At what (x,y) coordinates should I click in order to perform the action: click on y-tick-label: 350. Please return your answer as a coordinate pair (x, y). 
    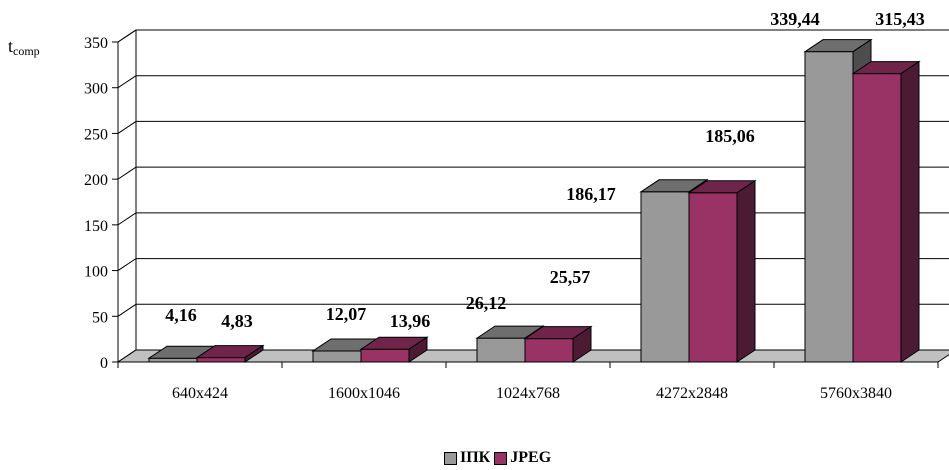
    Looking at the image, I should click on (96, 43).